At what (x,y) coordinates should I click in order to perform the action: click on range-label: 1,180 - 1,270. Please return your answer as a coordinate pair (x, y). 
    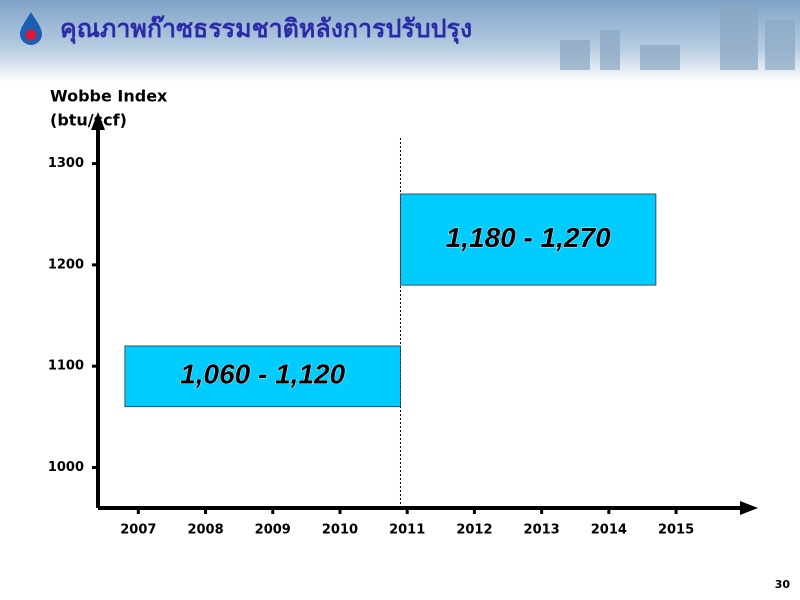
    Looking at the image, I should click on (528, 237).